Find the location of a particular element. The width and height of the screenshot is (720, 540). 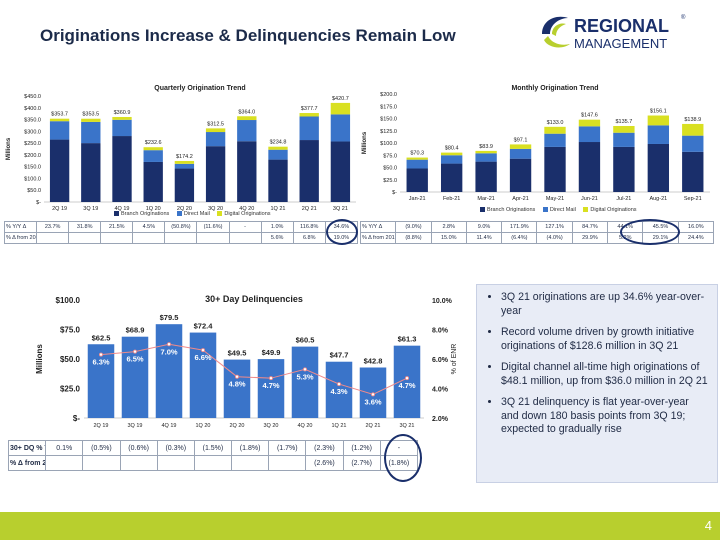

x-tick-label: Feb-21 is located at coordinates (451, 199).